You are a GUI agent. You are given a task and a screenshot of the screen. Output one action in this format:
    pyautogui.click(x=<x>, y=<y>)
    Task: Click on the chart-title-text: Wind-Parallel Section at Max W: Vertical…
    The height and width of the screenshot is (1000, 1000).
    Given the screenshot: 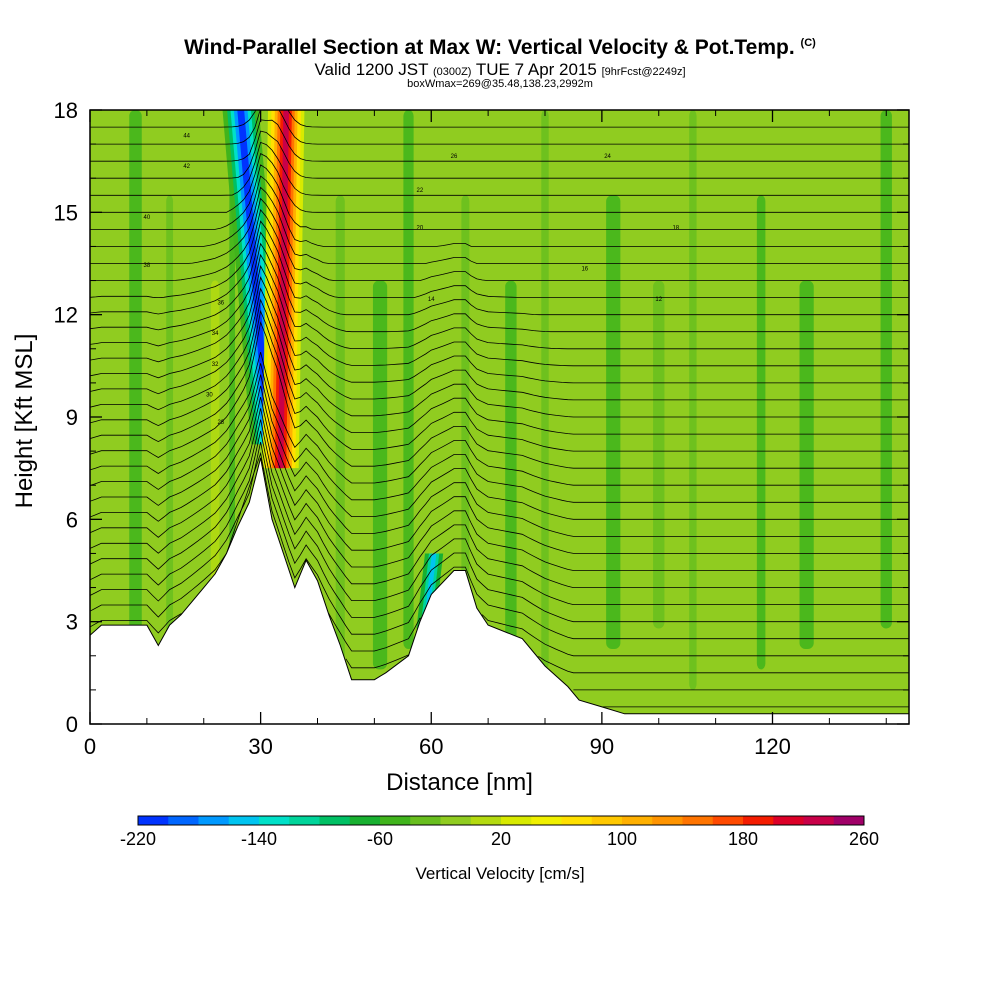 What is the action you would take?
    pyautogui.click(x=489, y=47)
    